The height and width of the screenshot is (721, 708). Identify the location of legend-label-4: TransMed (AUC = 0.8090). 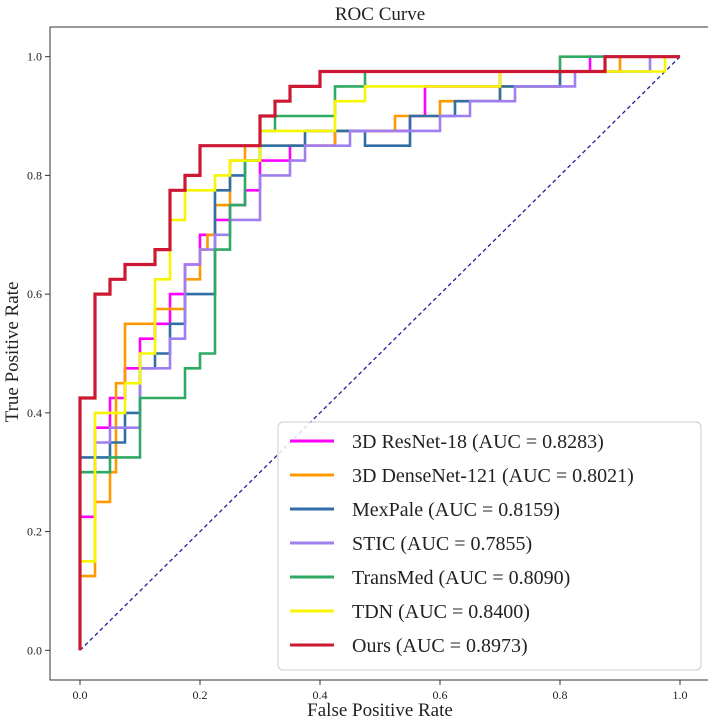
(461, 578).